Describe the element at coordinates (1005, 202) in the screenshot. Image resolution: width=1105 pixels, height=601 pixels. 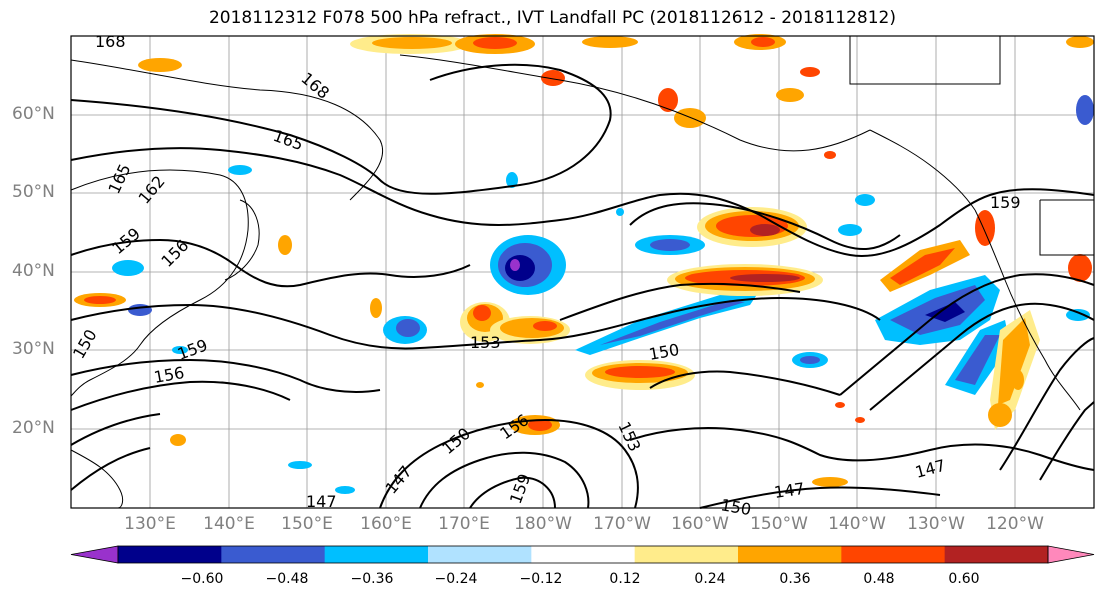
I see `contour-label: 159` at that location.